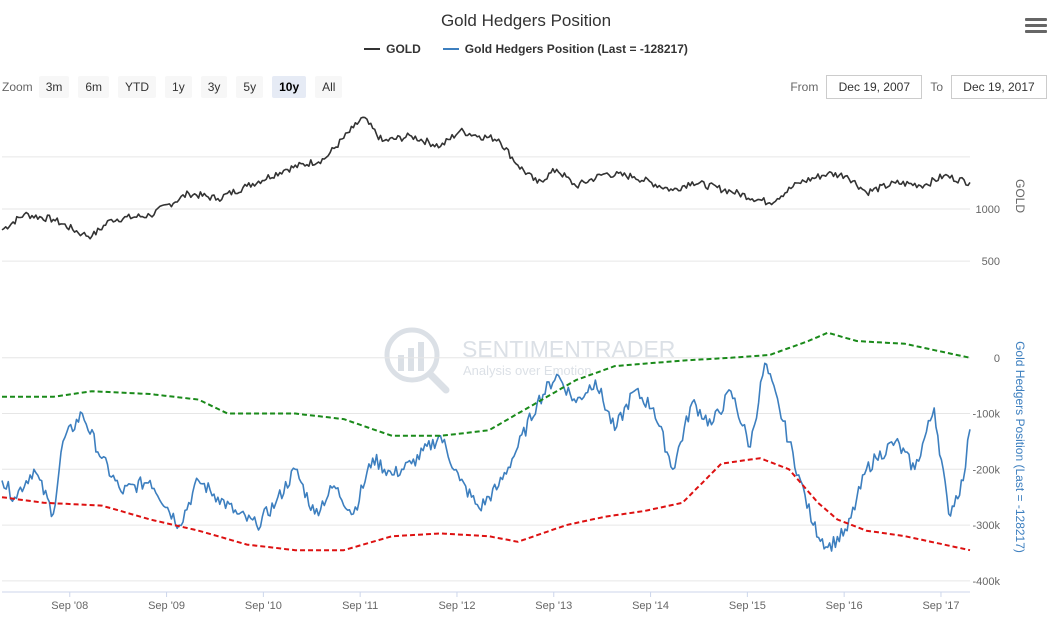  What do you see at coordinates (526, 20) in the screenshot?
I see `chart-title: Gold Hedgers Position` at bounding box center [526, 20].